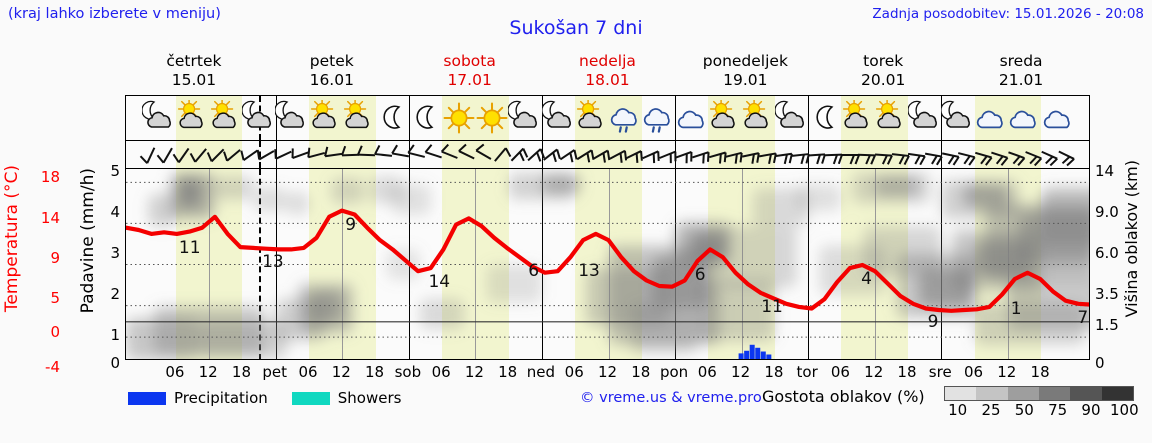 This screenshot has width=1152, height=443. What do you see at coordinates (745, 80) in the screenshot?
I see `day-date: 19.01` at bounding box center [745, 80].